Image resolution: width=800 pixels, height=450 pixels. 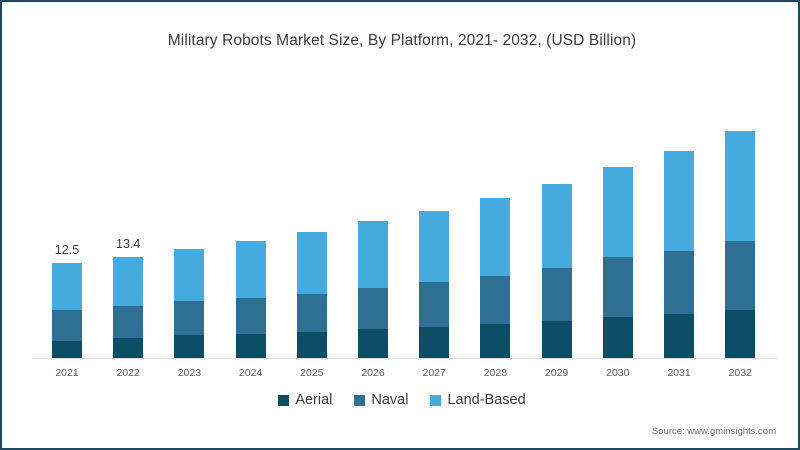 I want to click on x-tick-label: 2022, so click(x=128, y=373).